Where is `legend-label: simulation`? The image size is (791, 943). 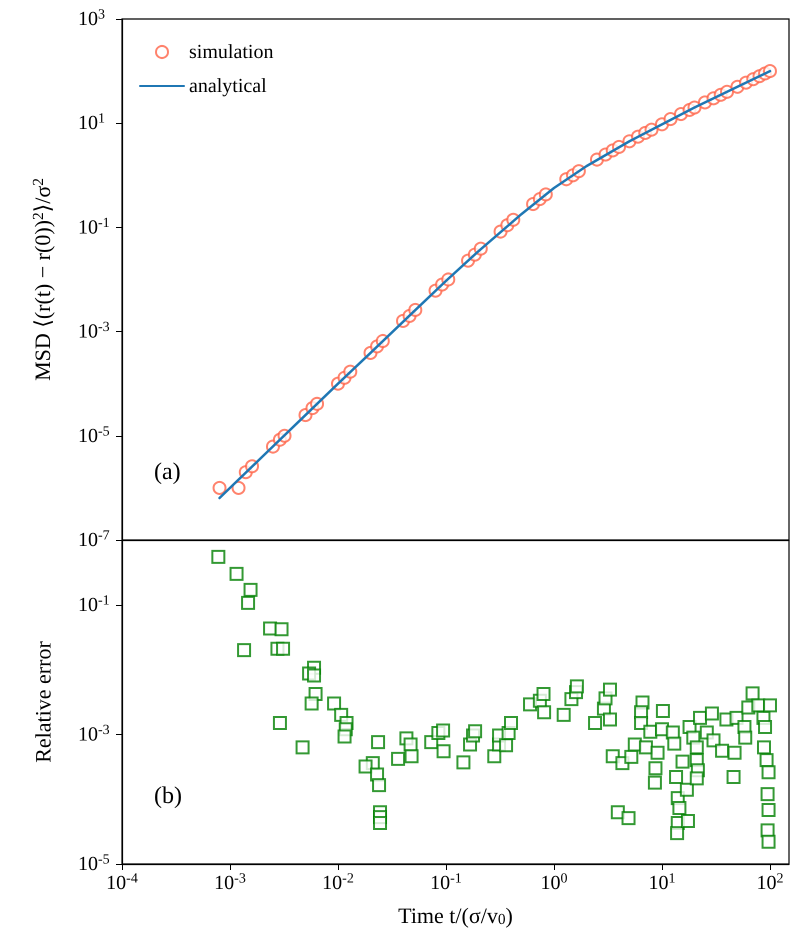 legend-label: simulation is located at coordinates (231, 52).